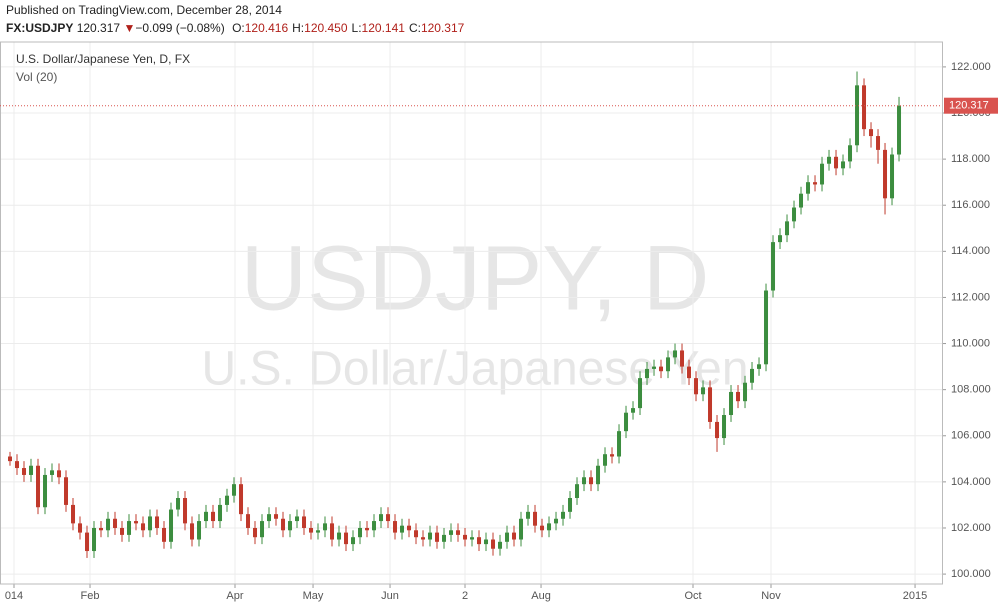 The width and height of the screenshot is (1002, 614). Describe the element at coordinates (298, 28) in the screenshot. I see `ohlc-label: H:` at that location.